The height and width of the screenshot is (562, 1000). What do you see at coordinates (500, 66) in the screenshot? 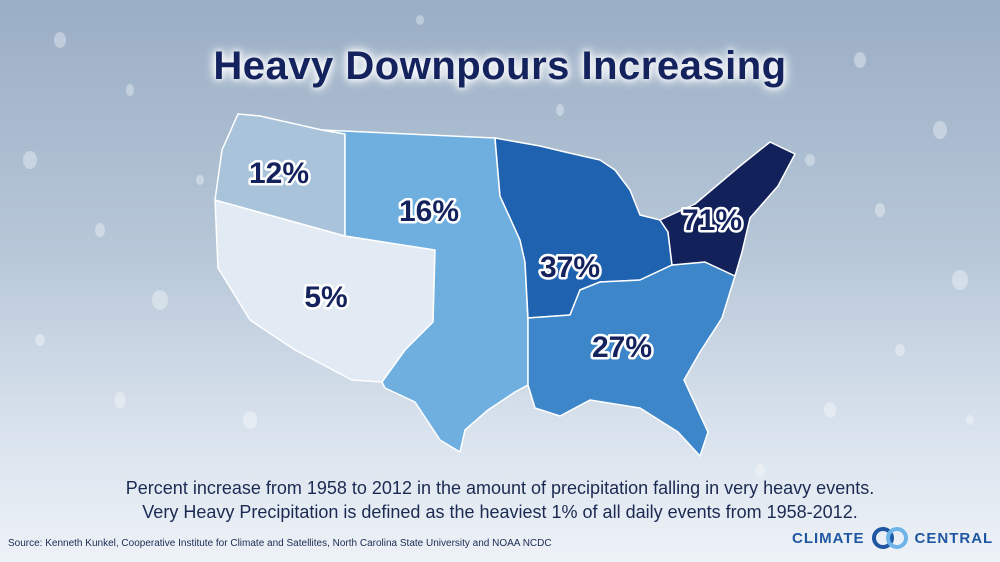
I see `page-title: Heavy Downpours Increasing` at bounding box center [500, 66].